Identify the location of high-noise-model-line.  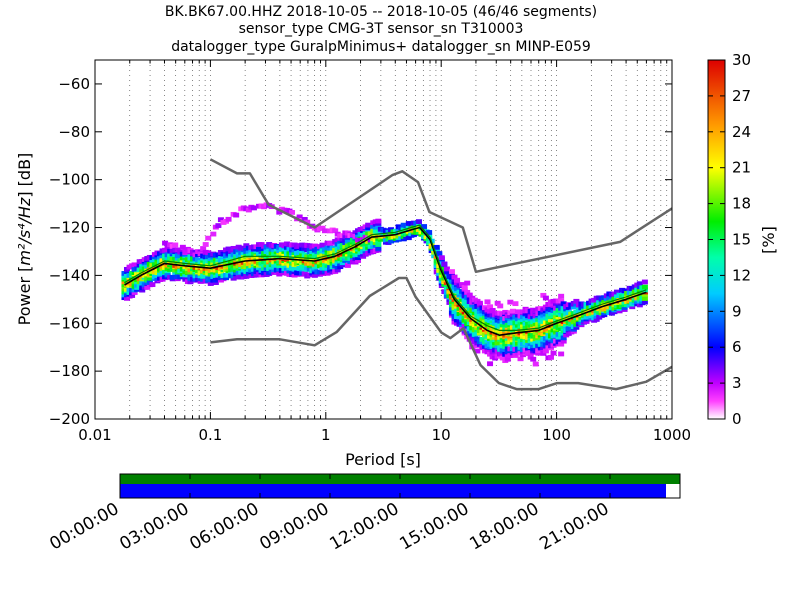
(440, 216).